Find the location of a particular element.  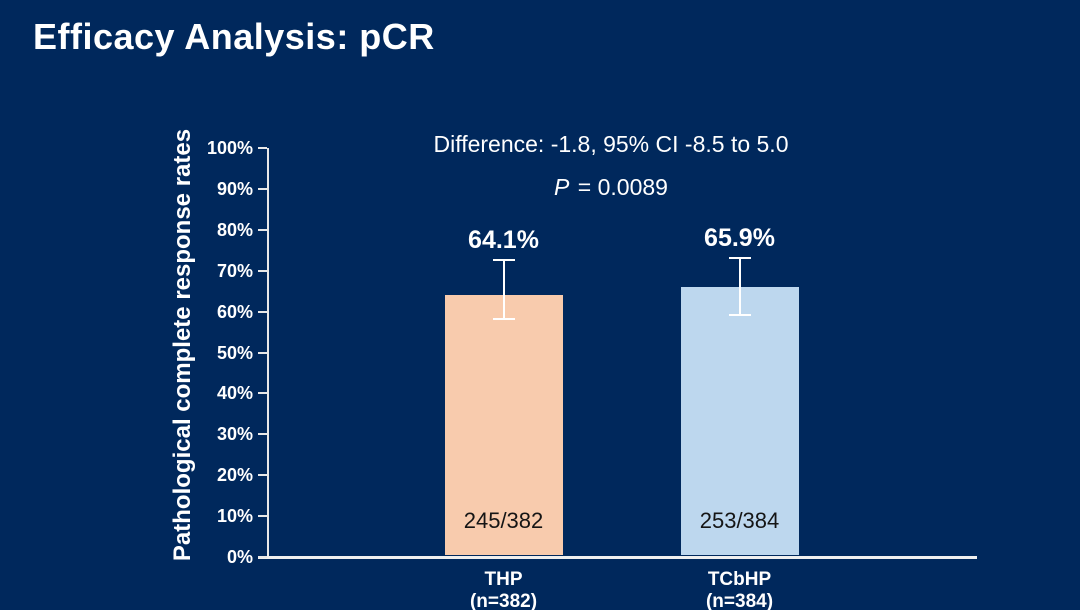

y-tick-label: 70% is located at coordinates (234, 270).